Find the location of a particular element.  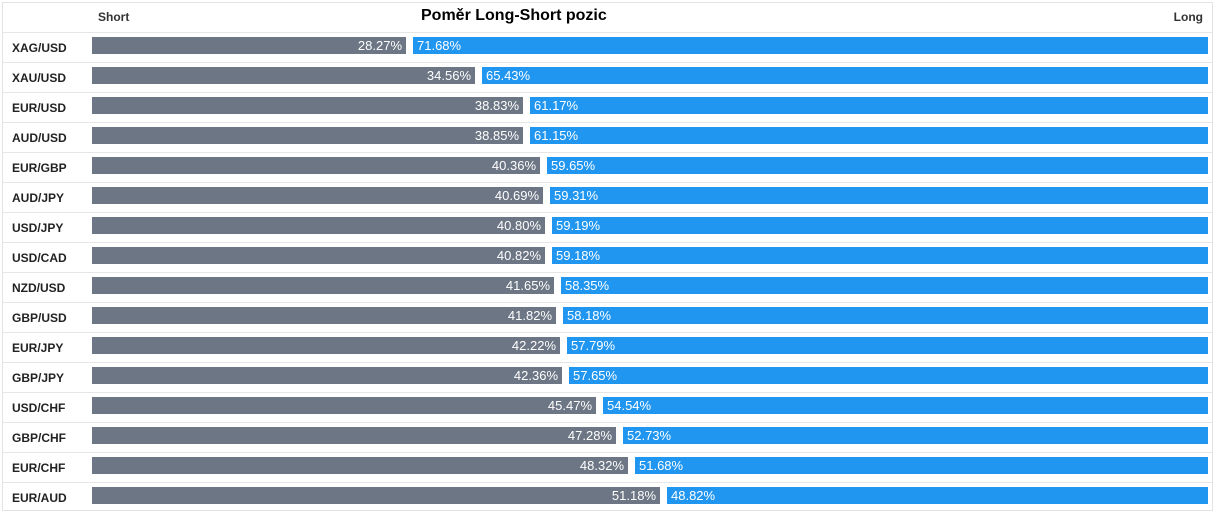

long-bar: 61.17% is located at coordinates (869, 105).